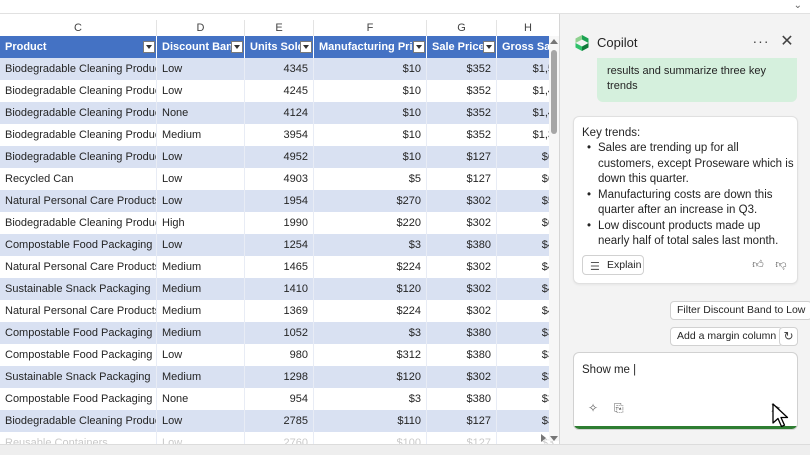 This screenshot has height=455, width=810. Describe the element at coordinates (279, 399) in the screenshot. I see `cell-units-sold: 954` at that location.